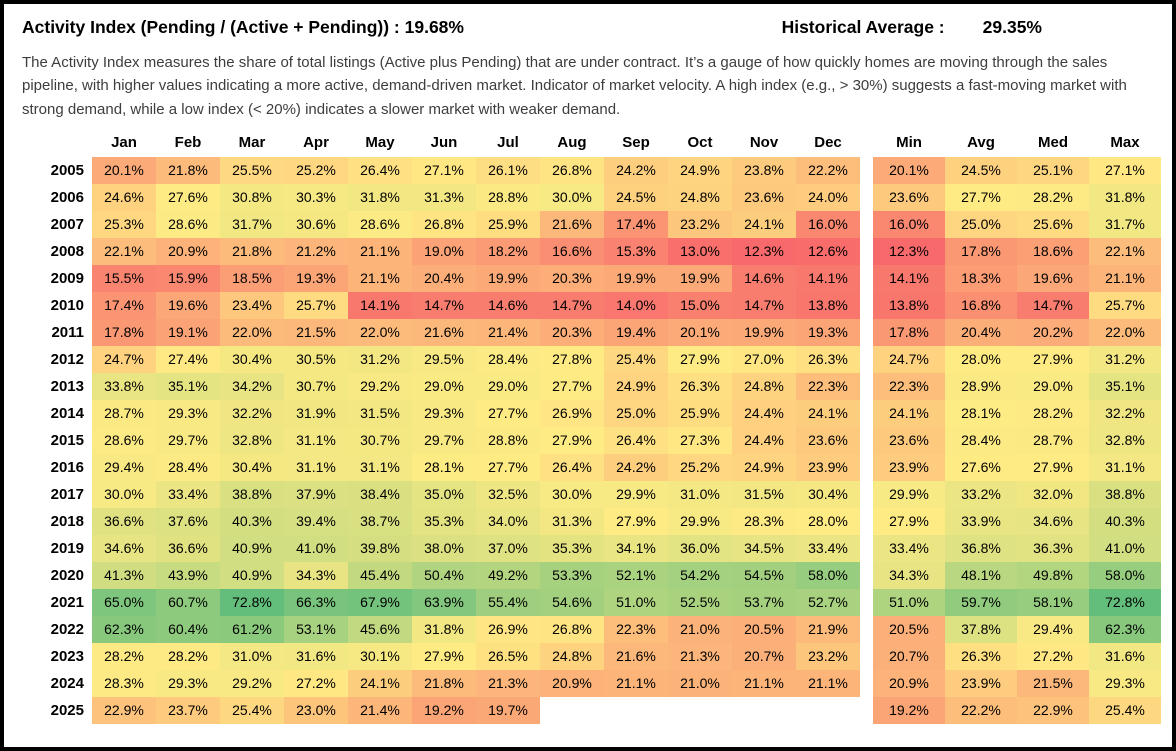  Describe the element at coordinates (764, 603) in the screenshot. I see `cell-2021-nov: 53.7%` at that location.